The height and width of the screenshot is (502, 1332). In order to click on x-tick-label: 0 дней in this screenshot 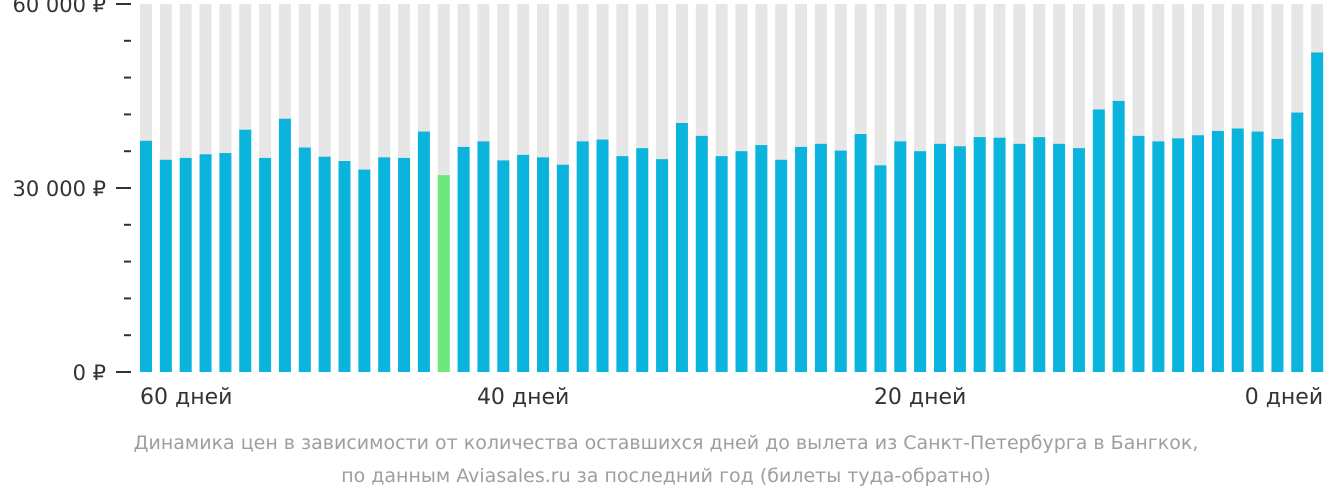, I will do `click(1284, 397)`.